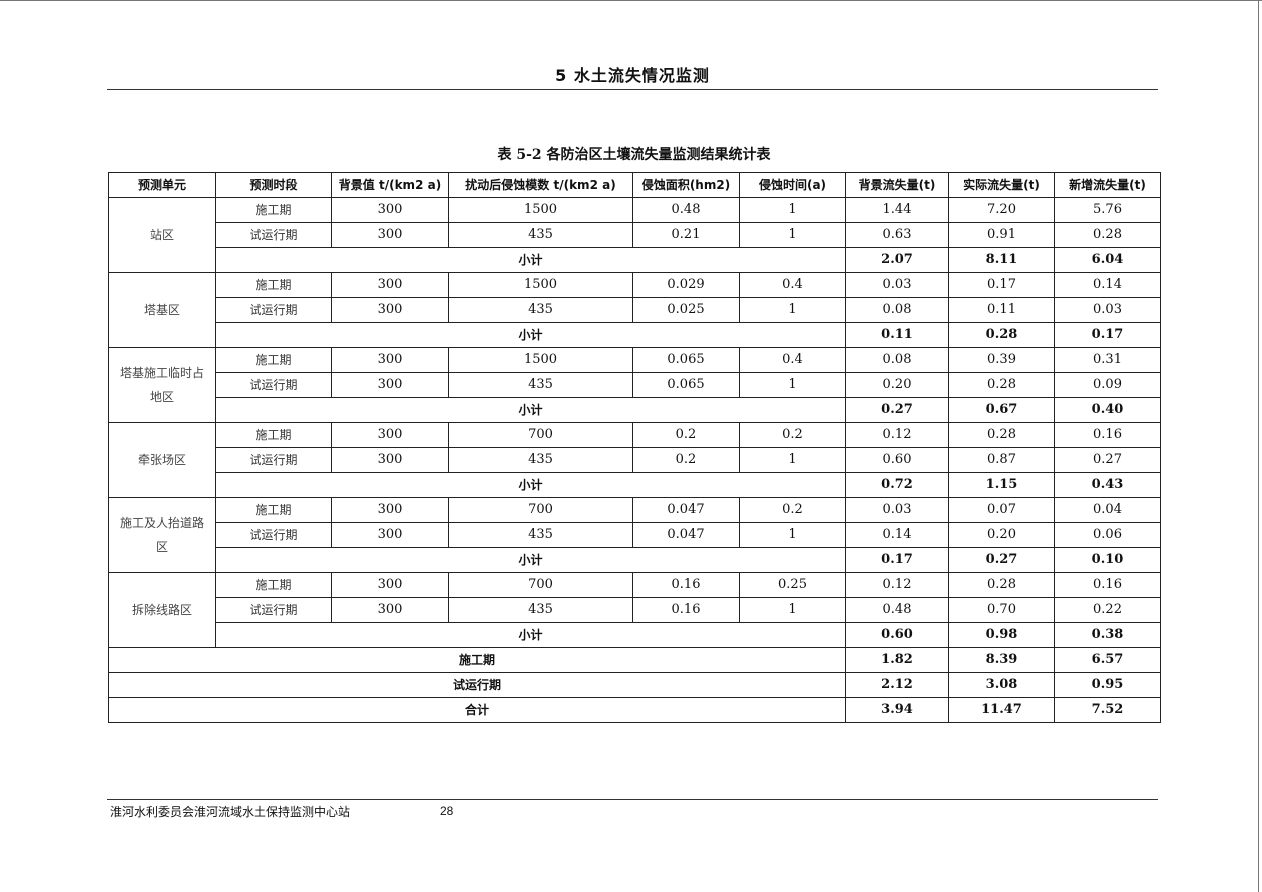 The width and height of the screenshot is (1262, 892). I want to click on subtotal-value: 8.11, so click(1001, 260).